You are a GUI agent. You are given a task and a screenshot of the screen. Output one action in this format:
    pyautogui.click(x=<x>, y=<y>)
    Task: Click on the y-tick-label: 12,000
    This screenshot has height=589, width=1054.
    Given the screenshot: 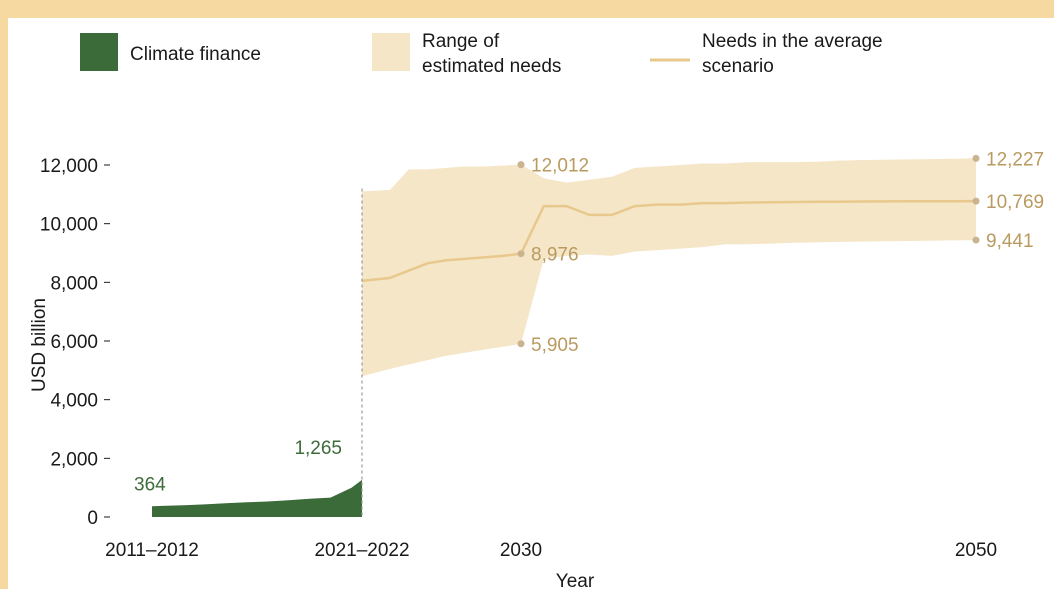 What is the action you would take?
    pyautogui.click(x=69, y=166)
    